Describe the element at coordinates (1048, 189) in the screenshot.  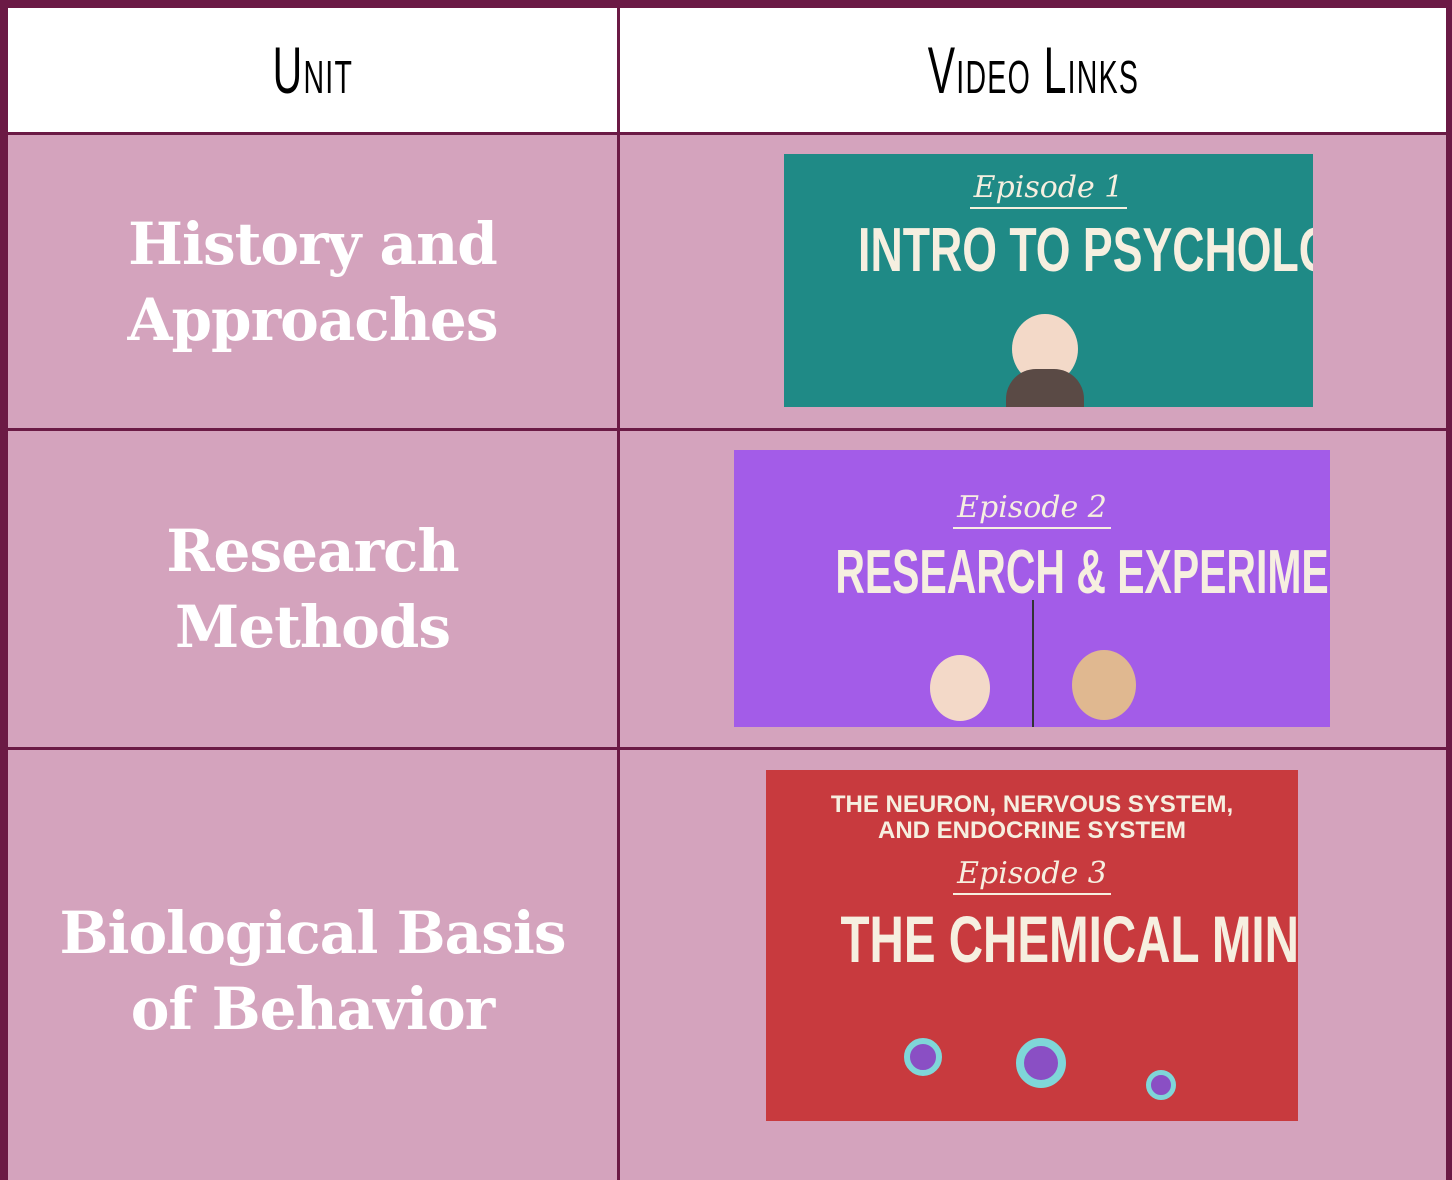
I see `episode-label: Episode 1` at that location.